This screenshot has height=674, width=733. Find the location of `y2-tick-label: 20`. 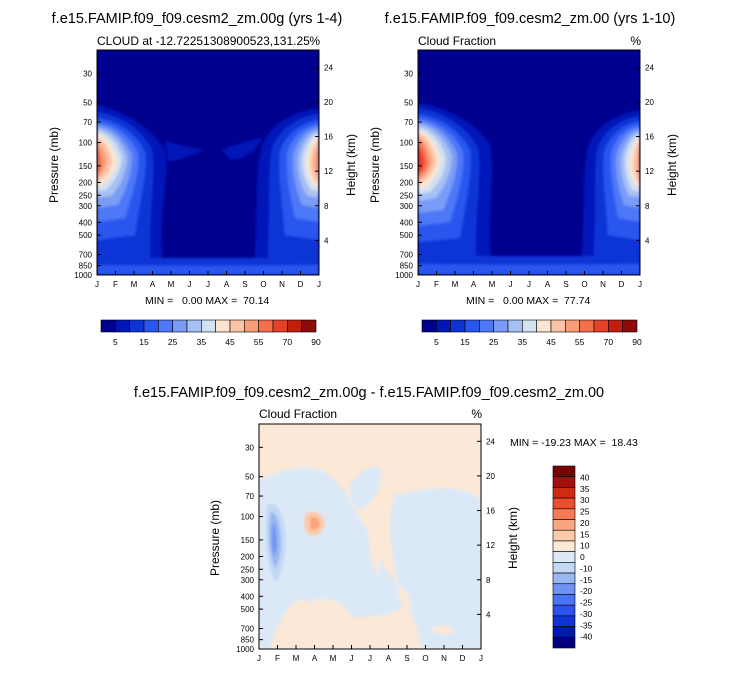

y2-tick-label: 20 is located at coordinates (649, 102).